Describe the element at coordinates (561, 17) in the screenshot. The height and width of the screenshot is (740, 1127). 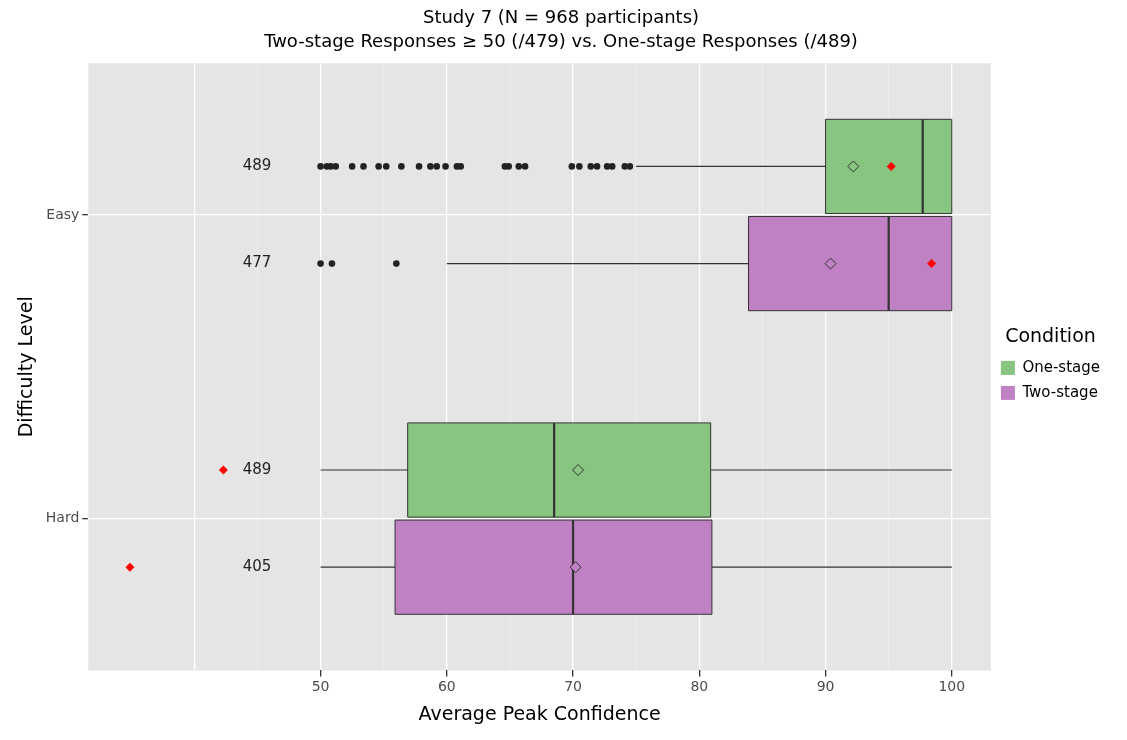
I see `chart-title: Study 7 (N = 968 participants)` at that location.